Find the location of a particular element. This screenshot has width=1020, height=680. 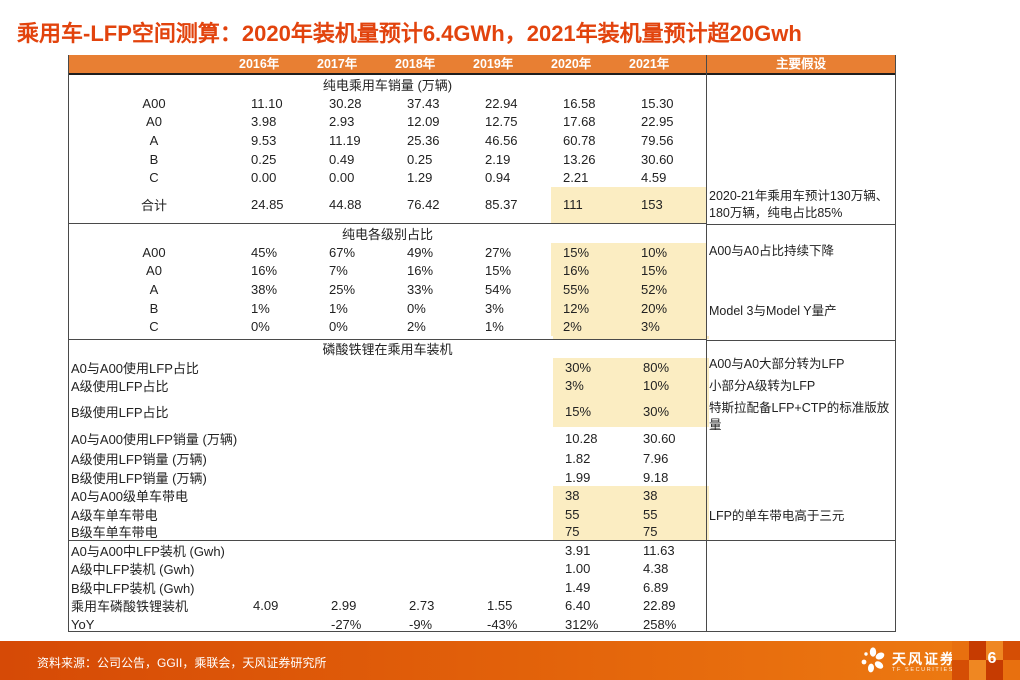

table-row: B级中LFP装机 (Gwh) 1.49 6.89 is located at coordinates (387, 587).